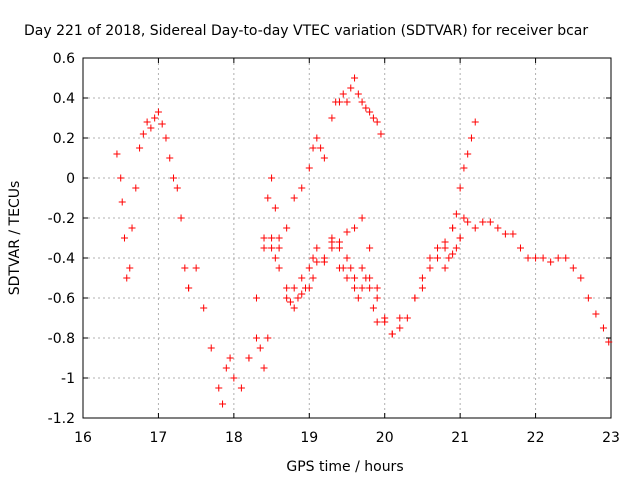 The width and height of the screenshot is (640, 480). I want to click on y-tick-label: 0.2, so click(64, 139).